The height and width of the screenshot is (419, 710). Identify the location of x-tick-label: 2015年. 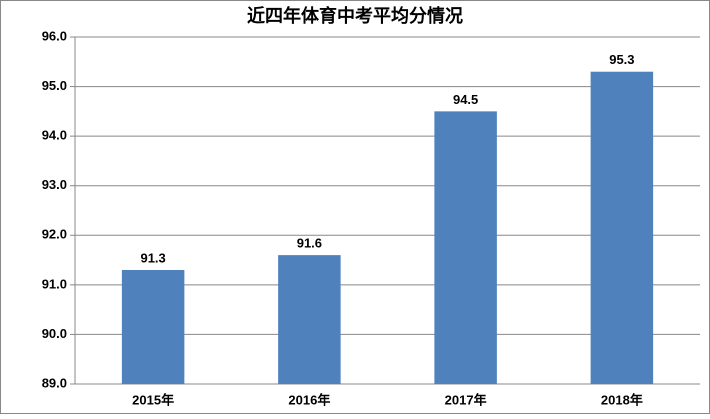
(153, 399).